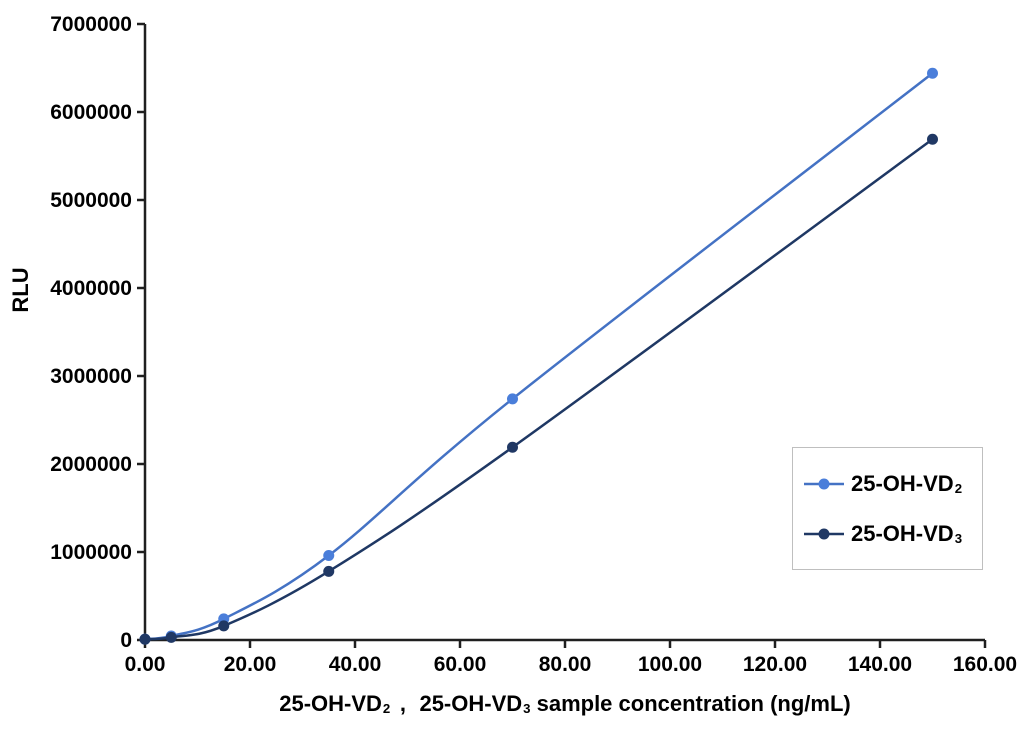  Describe the element at coordinates (91, 112) in the screenshot. I see `y-tick-label: 6000000` at that location.